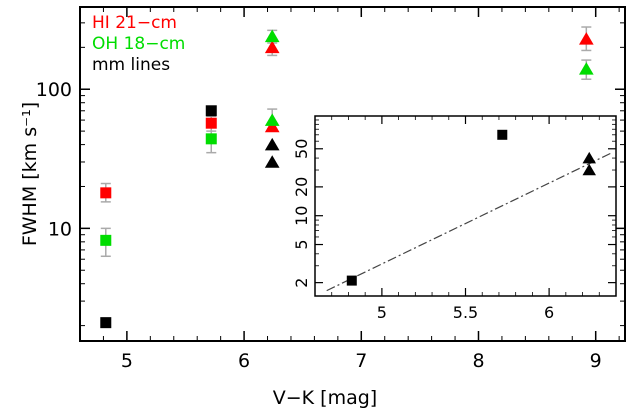 The height and width of the screenshot is (419, 630). Describe the element at coordinates (471, 207) in the screenshot. I see `inset-data-marks` at that location.